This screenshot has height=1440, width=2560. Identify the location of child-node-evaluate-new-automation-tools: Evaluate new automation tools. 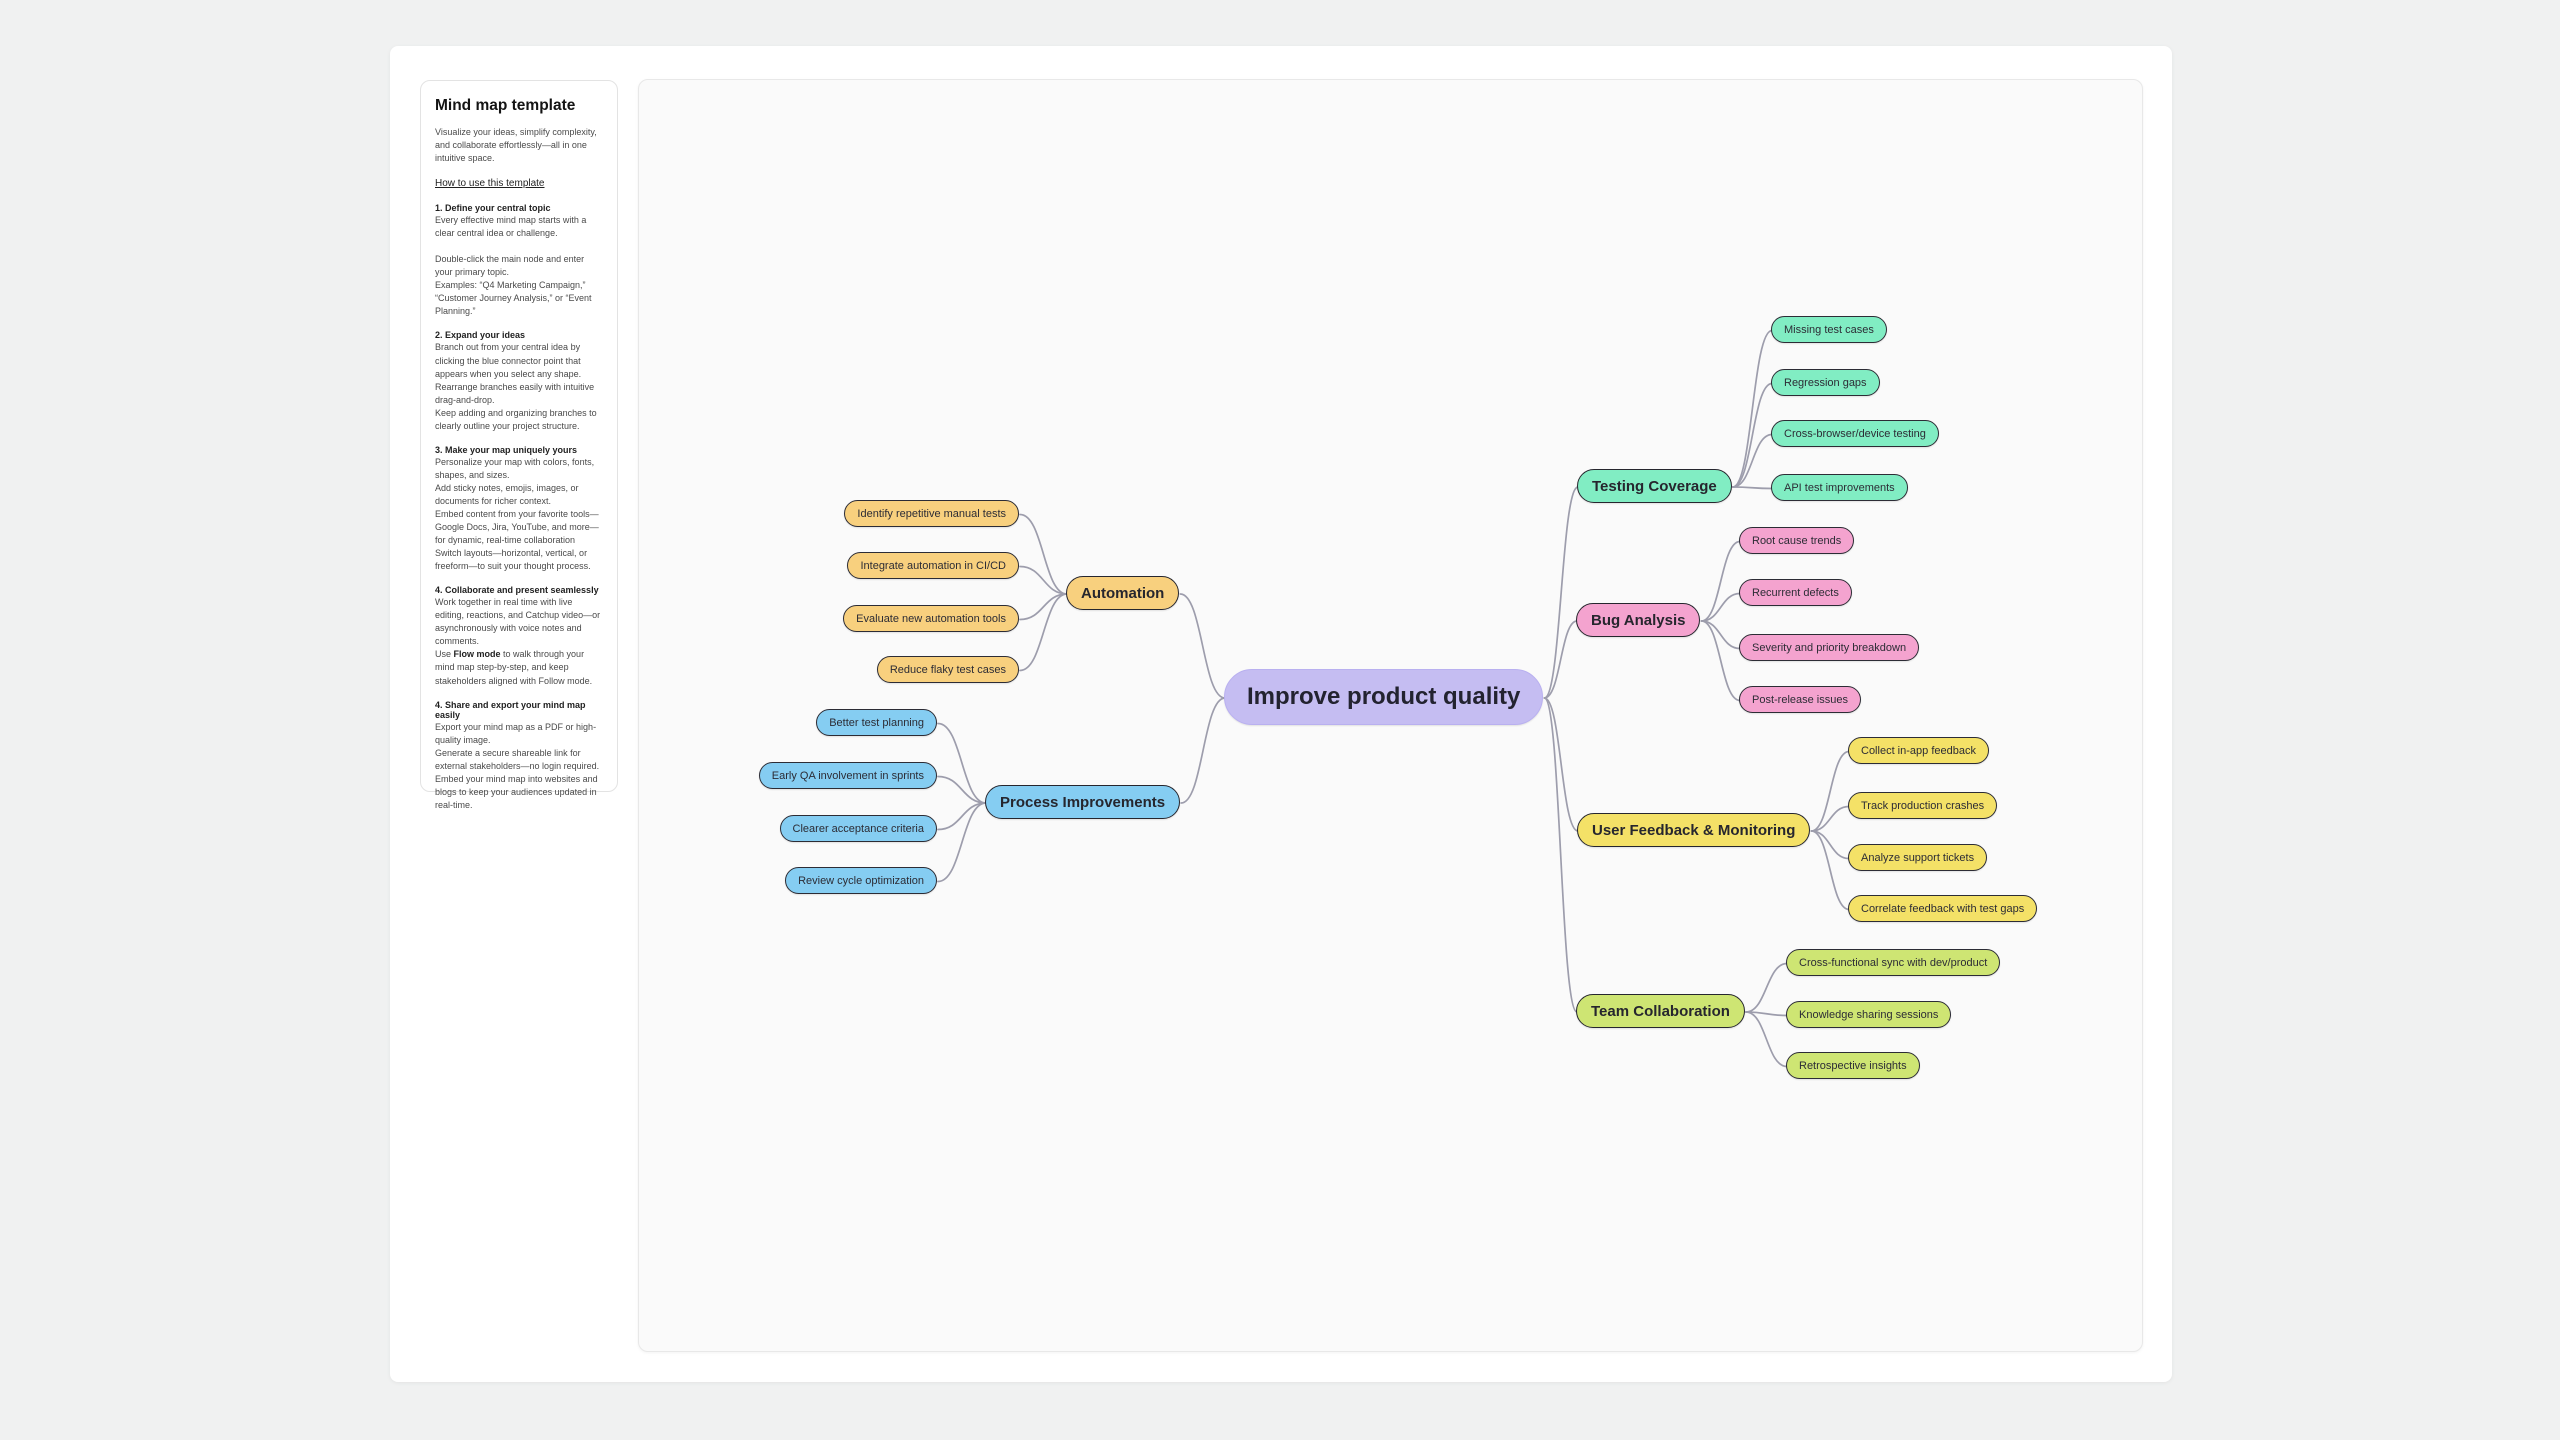
(931, 618).